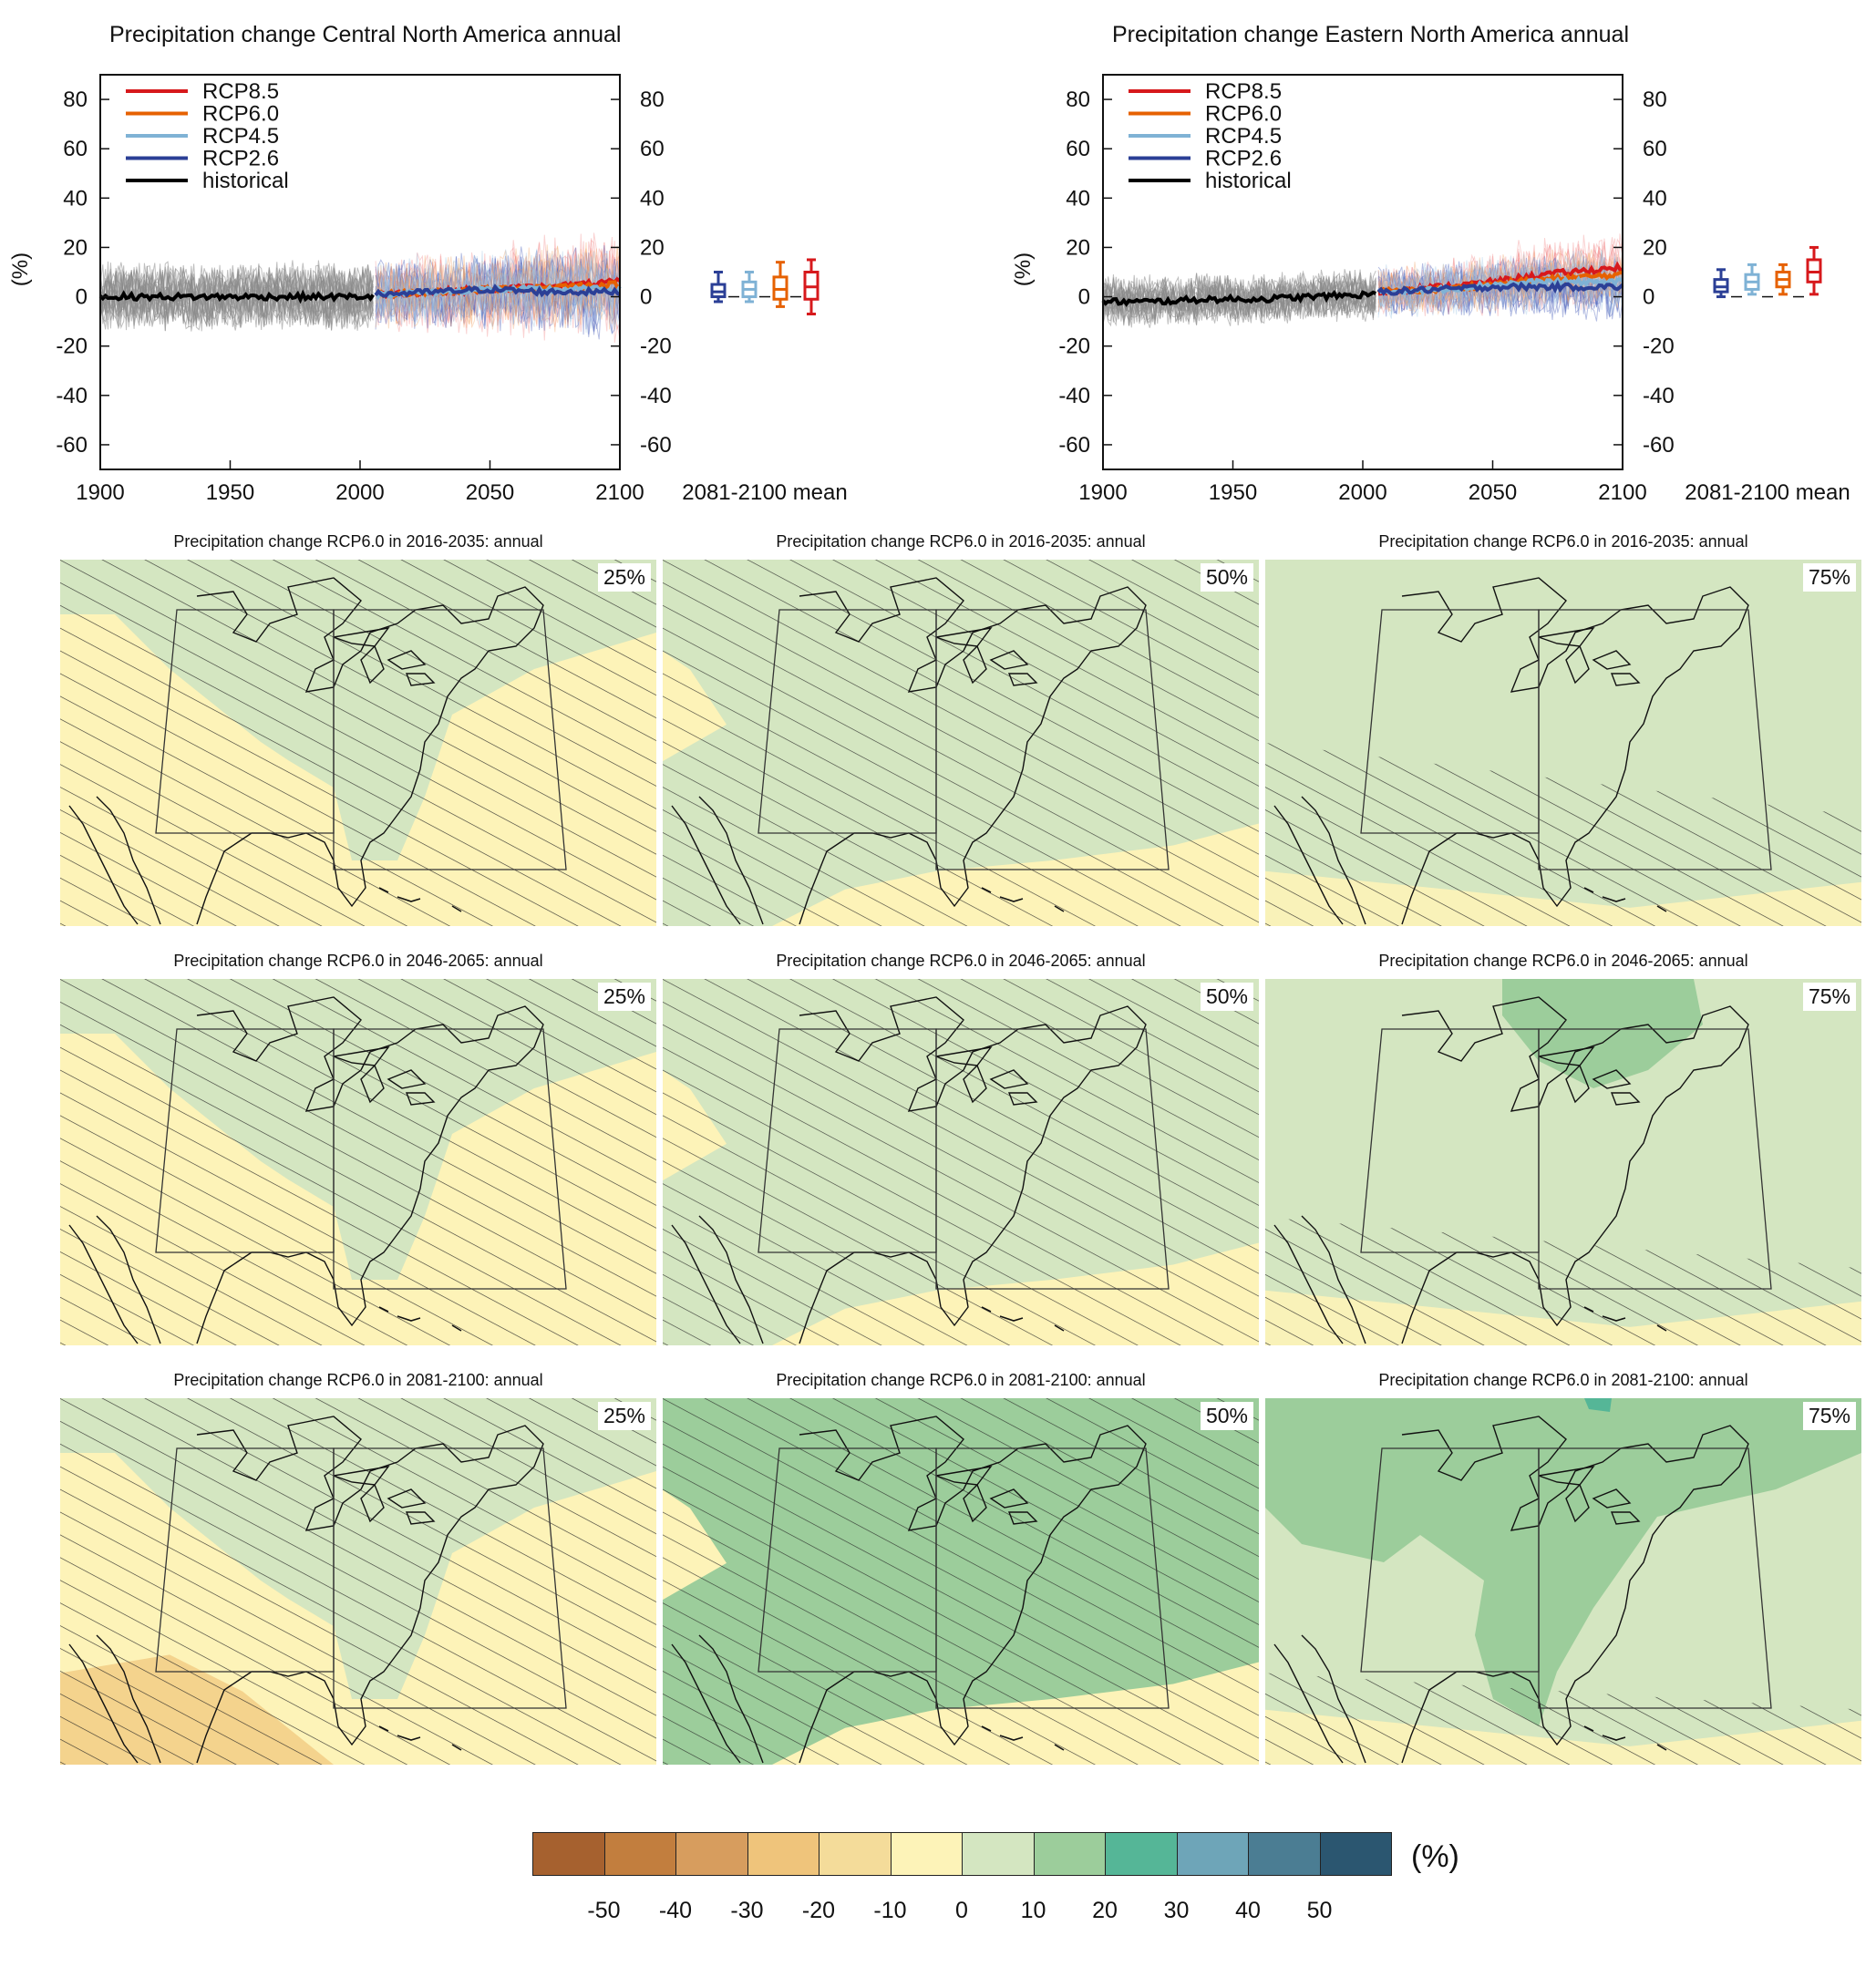 The image size is (1876, 1967). I want to click on x-tick-label: 1900, so click(100, 492).